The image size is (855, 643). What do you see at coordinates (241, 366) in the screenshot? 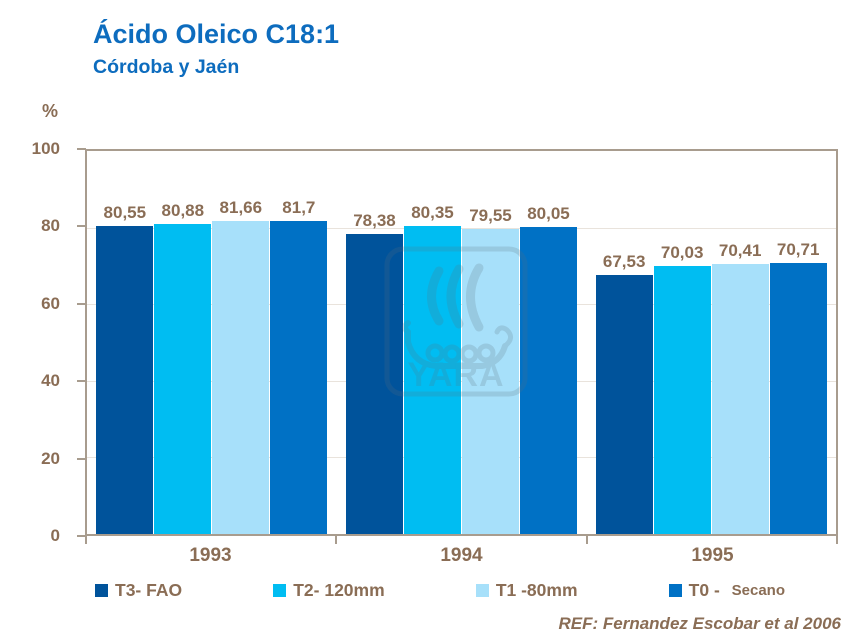
I see `bar-t1--80mm: 81,66` at bounding box center [241, 366].